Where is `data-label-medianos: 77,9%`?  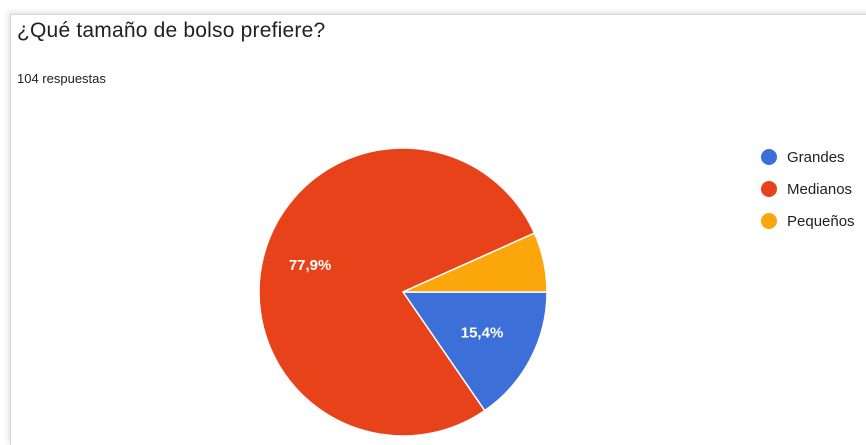 data-label-medianos: 77,9% is located at coordinates (310, 265).